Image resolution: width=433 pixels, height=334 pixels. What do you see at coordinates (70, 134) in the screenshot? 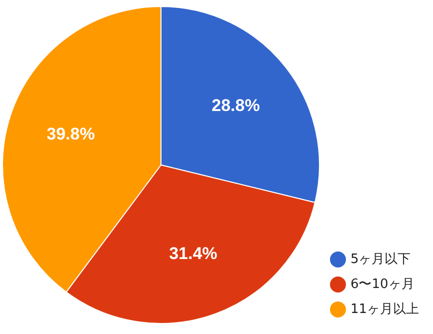
I see `data-label: 39.8%` at bounding box center [70, 134].